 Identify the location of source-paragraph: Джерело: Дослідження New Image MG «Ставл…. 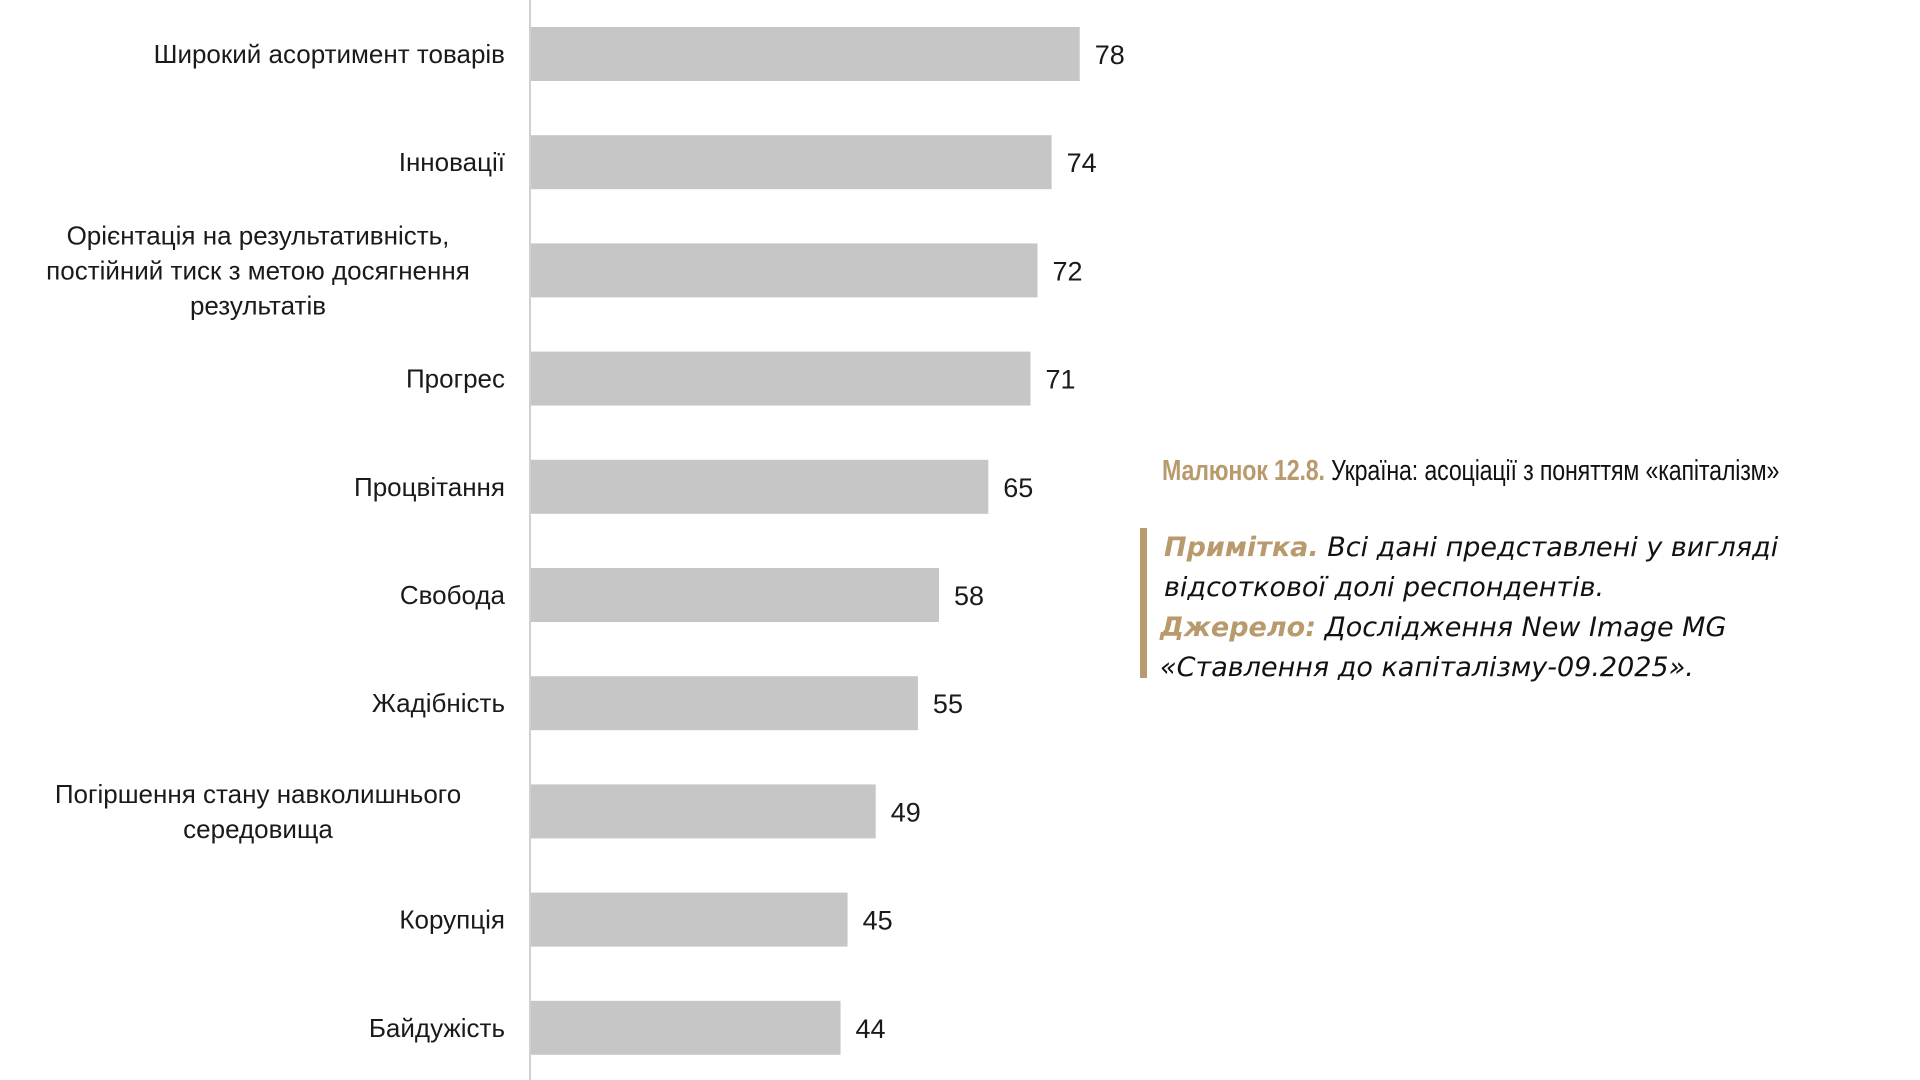
(1510, 648).